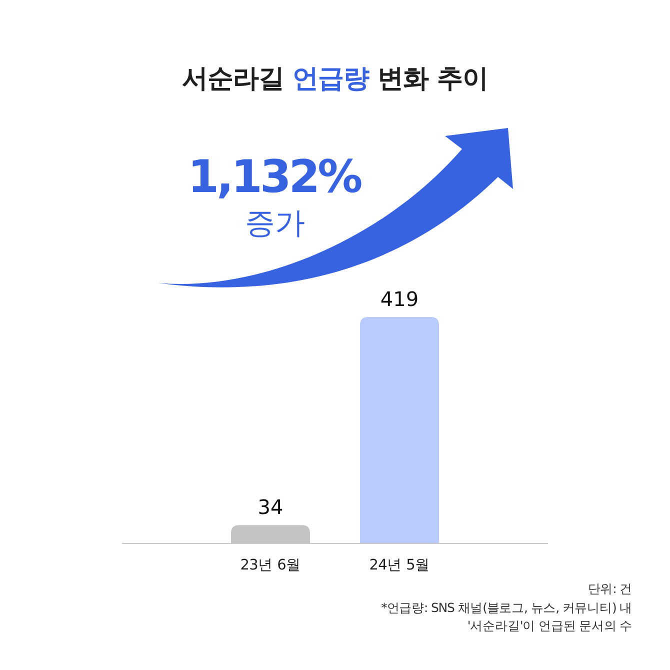 Image resolution: width=670 pixels, height=670 pixels. Describe the element at coordinates (399, 299) in the screenshot. I see `data-label: 419` at that location.